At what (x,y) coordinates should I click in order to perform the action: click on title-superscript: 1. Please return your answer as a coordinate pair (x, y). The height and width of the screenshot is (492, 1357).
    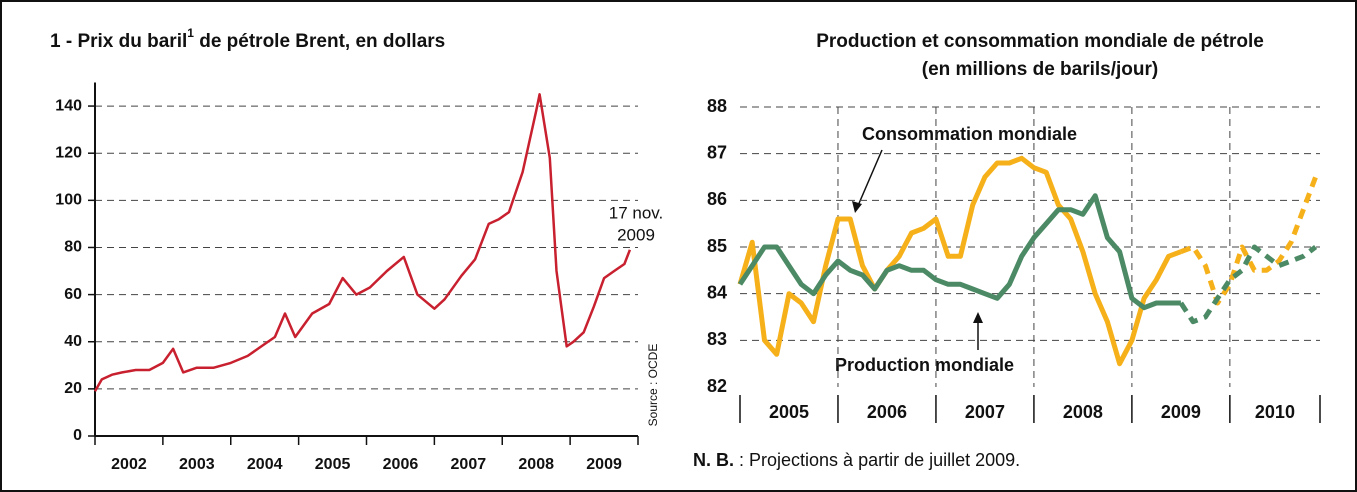
    Looking at the image, I should click on (190, 33).